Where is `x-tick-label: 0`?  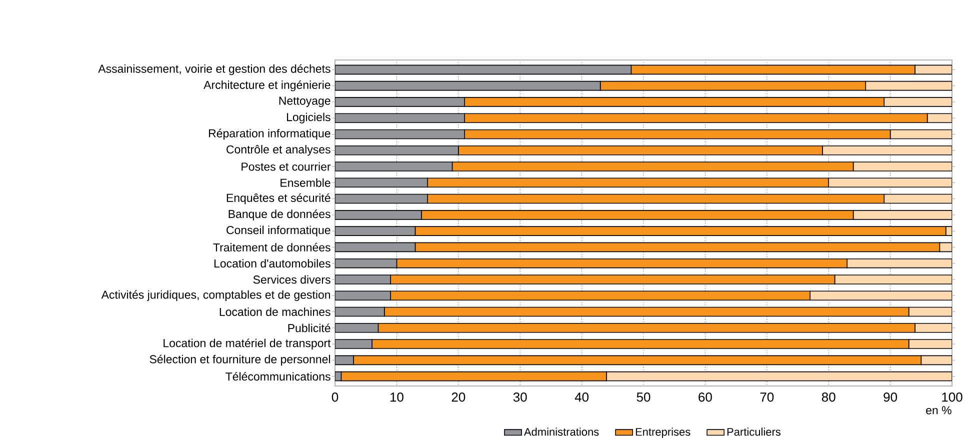 x-tick-label: 0 is located at coordinates (335, 397).